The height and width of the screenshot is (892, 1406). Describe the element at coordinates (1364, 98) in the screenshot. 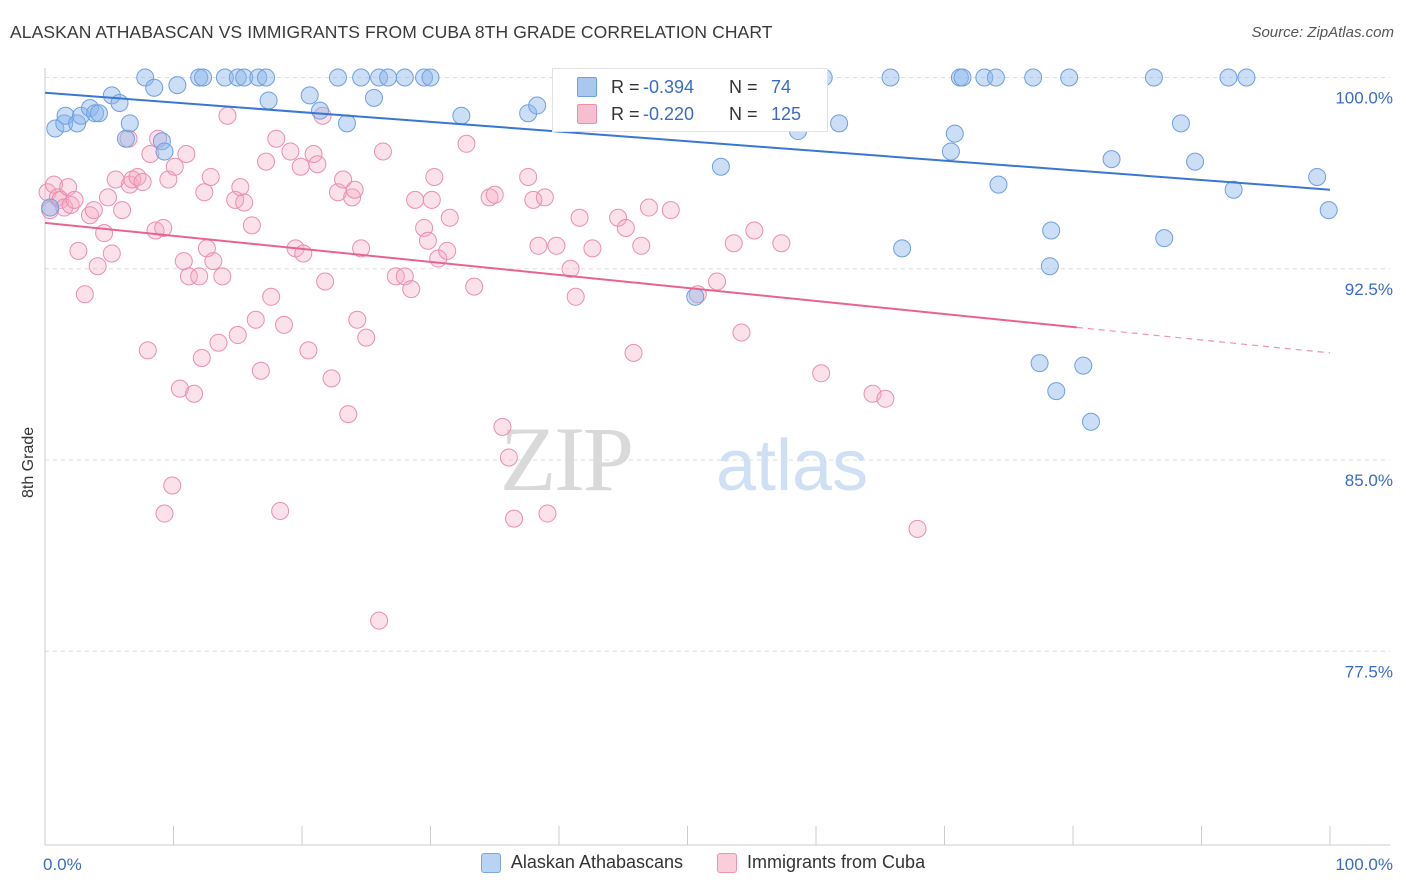

I see `y-tick-label: 100.0%` at that location.